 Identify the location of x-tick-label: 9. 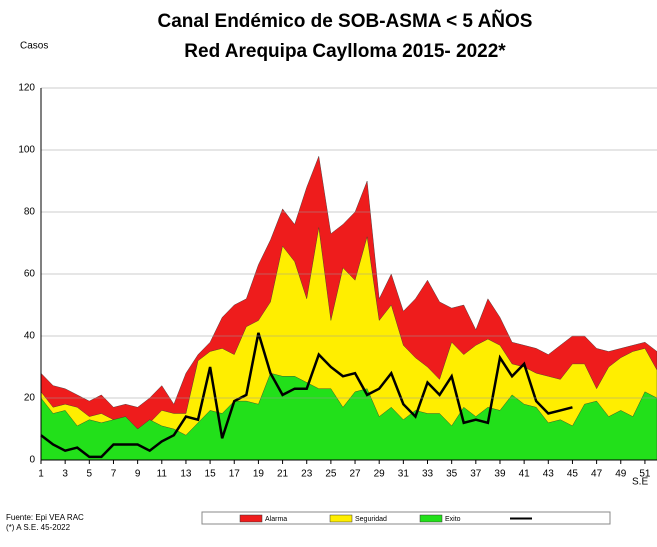
(138, 474).